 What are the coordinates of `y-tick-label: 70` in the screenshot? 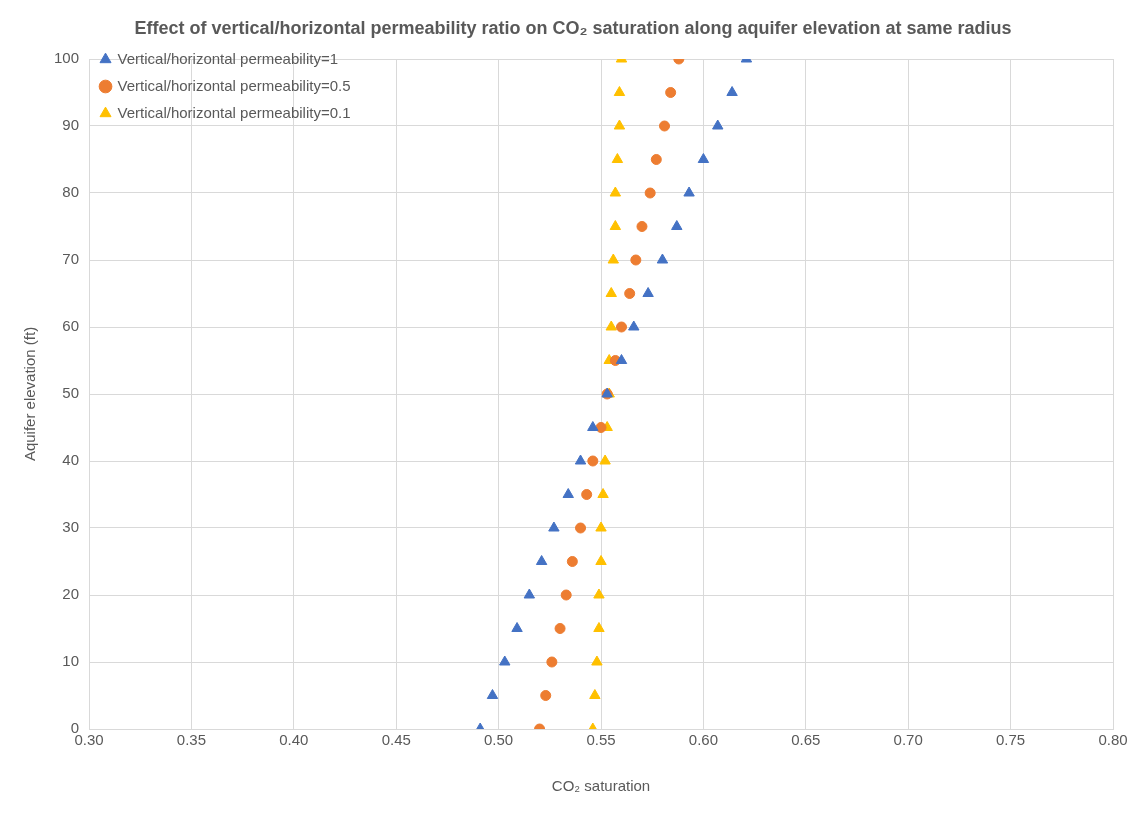 It's located at (71, 259).